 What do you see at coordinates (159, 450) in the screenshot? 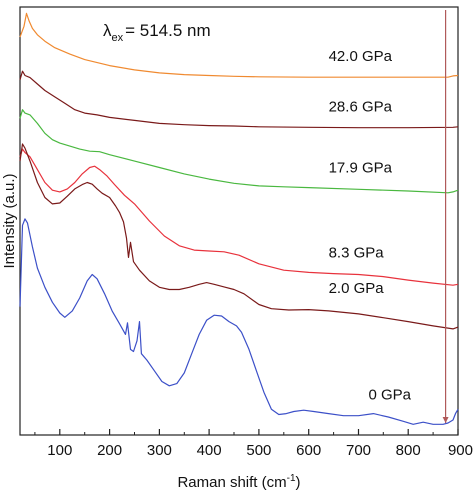
I see `x-tick-label-300: 300` at bounding box center [159, 450].